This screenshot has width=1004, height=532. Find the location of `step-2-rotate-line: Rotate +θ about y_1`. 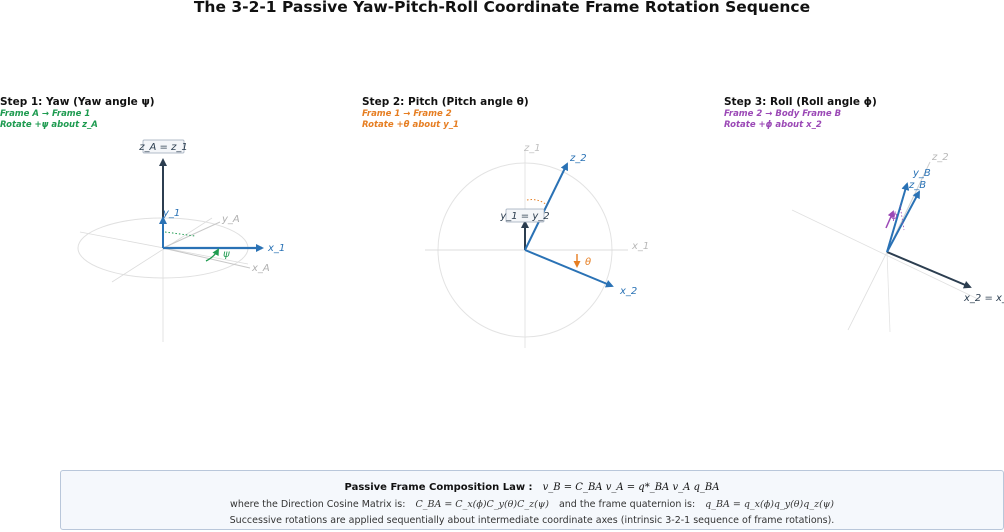

step-2-rotate-line: Rotate +θ about y_1 is located at coordinates (410, 125).